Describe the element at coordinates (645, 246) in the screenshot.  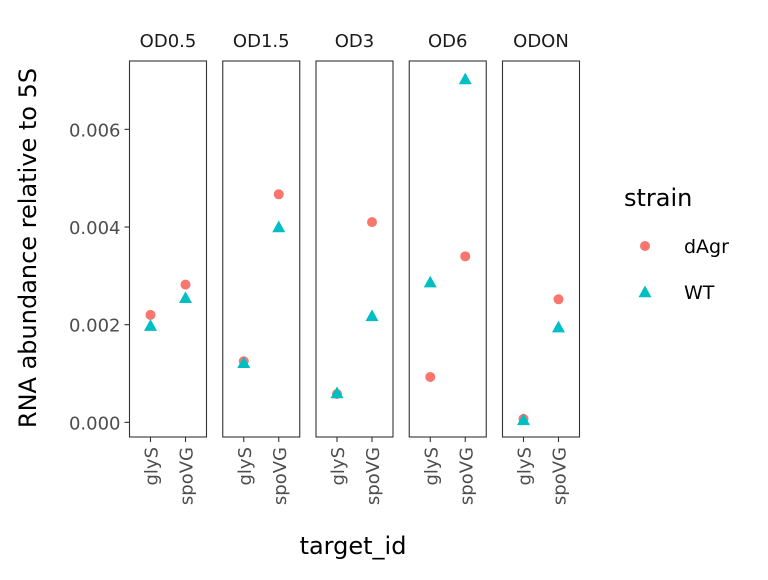
I see `legend-key-dagr` at that location.